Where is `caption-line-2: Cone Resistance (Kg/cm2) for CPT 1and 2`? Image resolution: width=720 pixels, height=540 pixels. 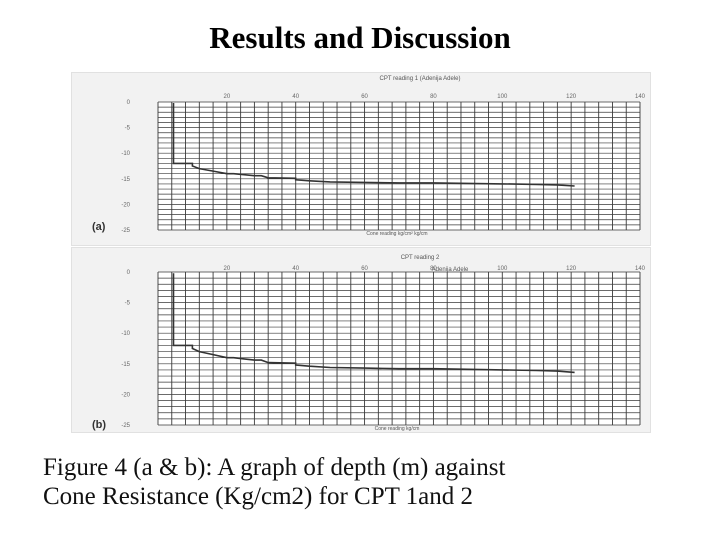
caption-line-2: Cone Resistance (Kg/cm2) for CPT 1and 2 is located at coordinates (258, 496).